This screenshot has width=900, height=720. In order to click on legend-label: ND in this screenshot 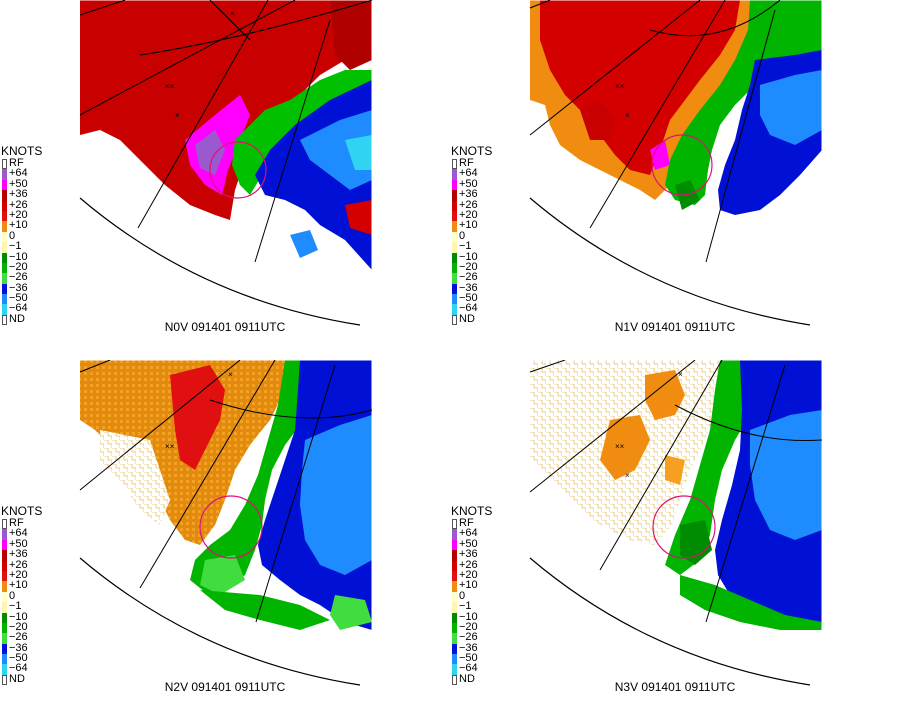, I will do `click(17, 678)`.